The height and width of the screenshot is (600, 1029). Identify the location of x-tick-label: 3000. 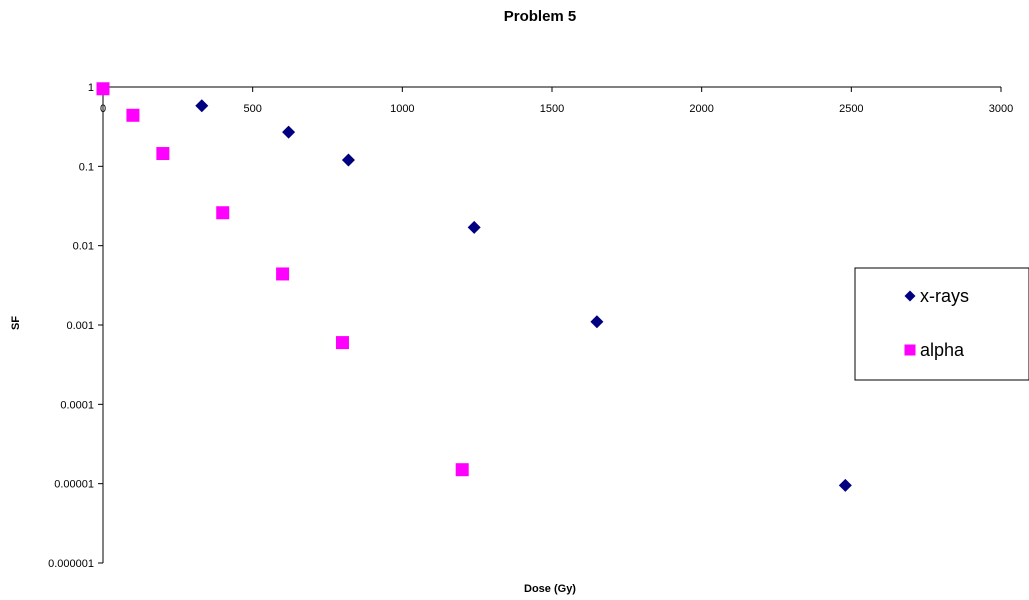
(1001, 109).